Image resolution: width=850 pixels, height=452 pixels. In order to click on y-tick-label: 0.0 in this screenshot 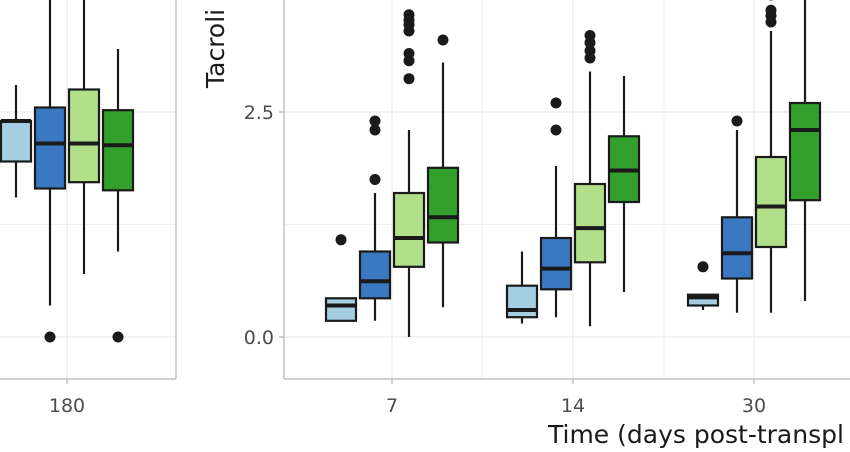, I will do `click(259, 338)`.